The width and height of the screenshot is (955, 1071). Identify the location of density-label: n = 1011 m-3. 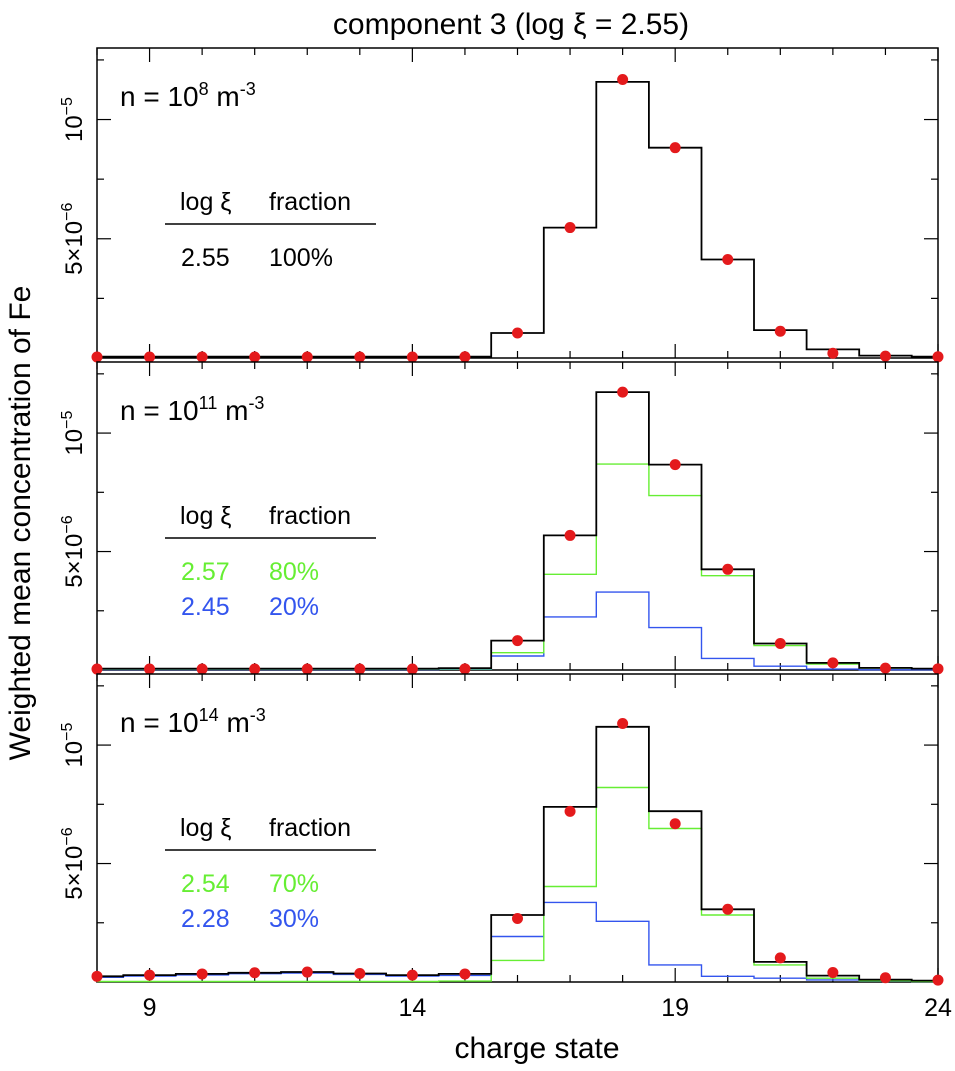
(192, 409).